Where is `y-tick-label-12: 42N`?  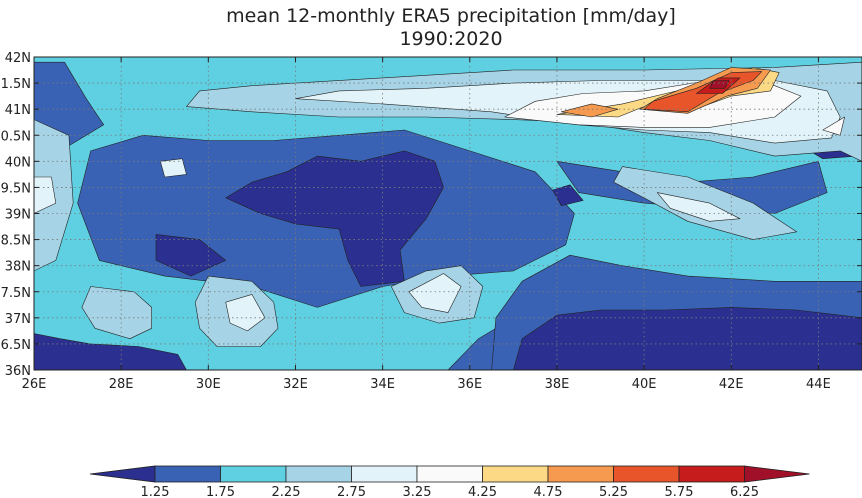 y-tick-label-12: 42N is located at coordinates (18, 58).